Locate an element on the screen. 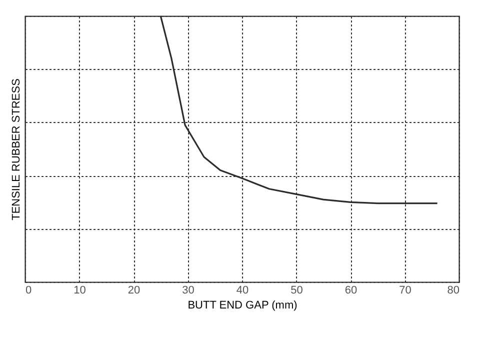 Image resolution: width=500 pixels, height=340 pixels. x-tick-label: 50 is located at coordinates (296, 290).